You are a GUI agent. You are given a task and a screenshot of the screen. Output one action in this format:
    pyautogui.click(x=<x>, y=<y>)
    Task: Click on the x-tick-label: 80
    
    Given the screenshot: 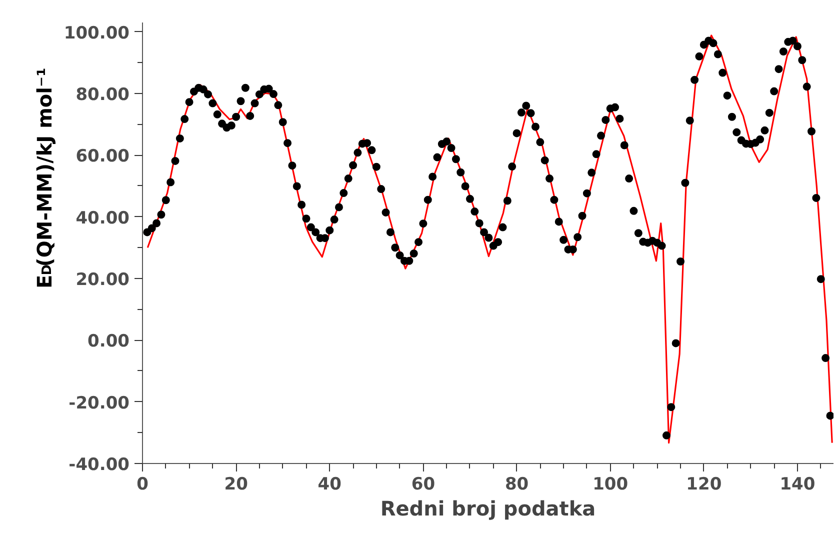 What is the action you would take?
    pyautogui.click(x=516, y=484)
    